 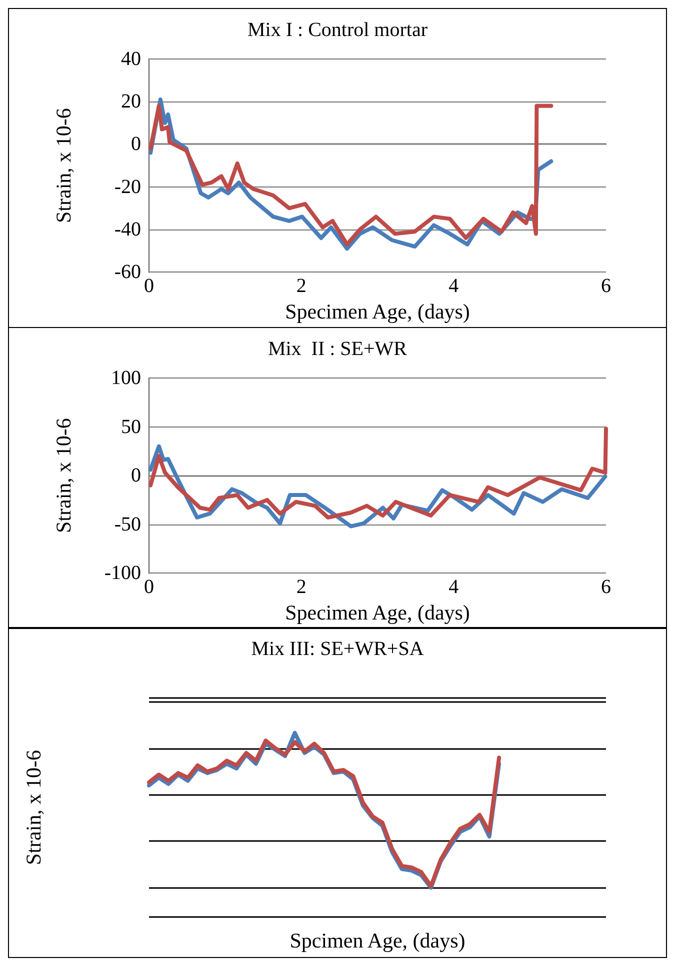 What do you see at coordinates (131, 59) in the screenshot?
I see `y-tick-label: 40` at bounding box center [131, 59].